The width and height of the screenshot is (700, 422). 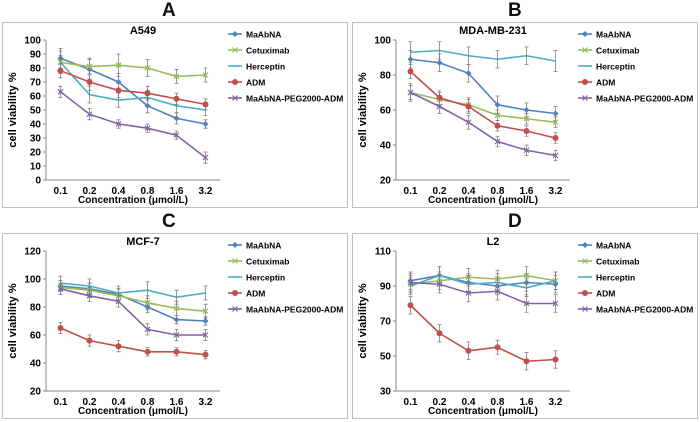 I want to click on y-tick-label: 90, so click(x=36, y=55).